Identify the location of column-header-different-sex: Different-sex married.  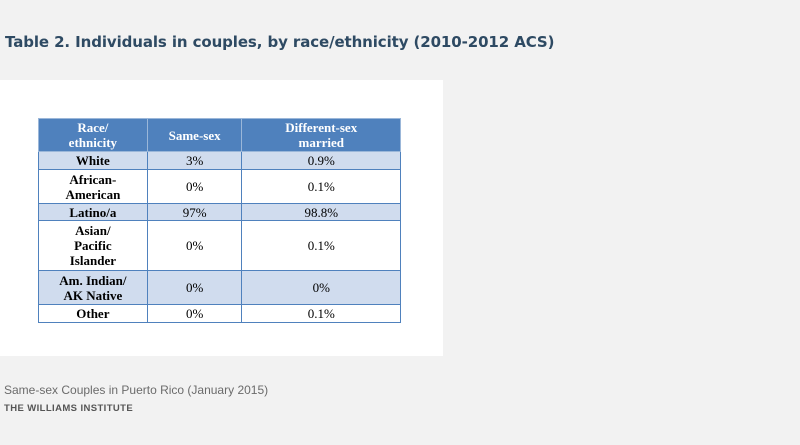
(321, 135).